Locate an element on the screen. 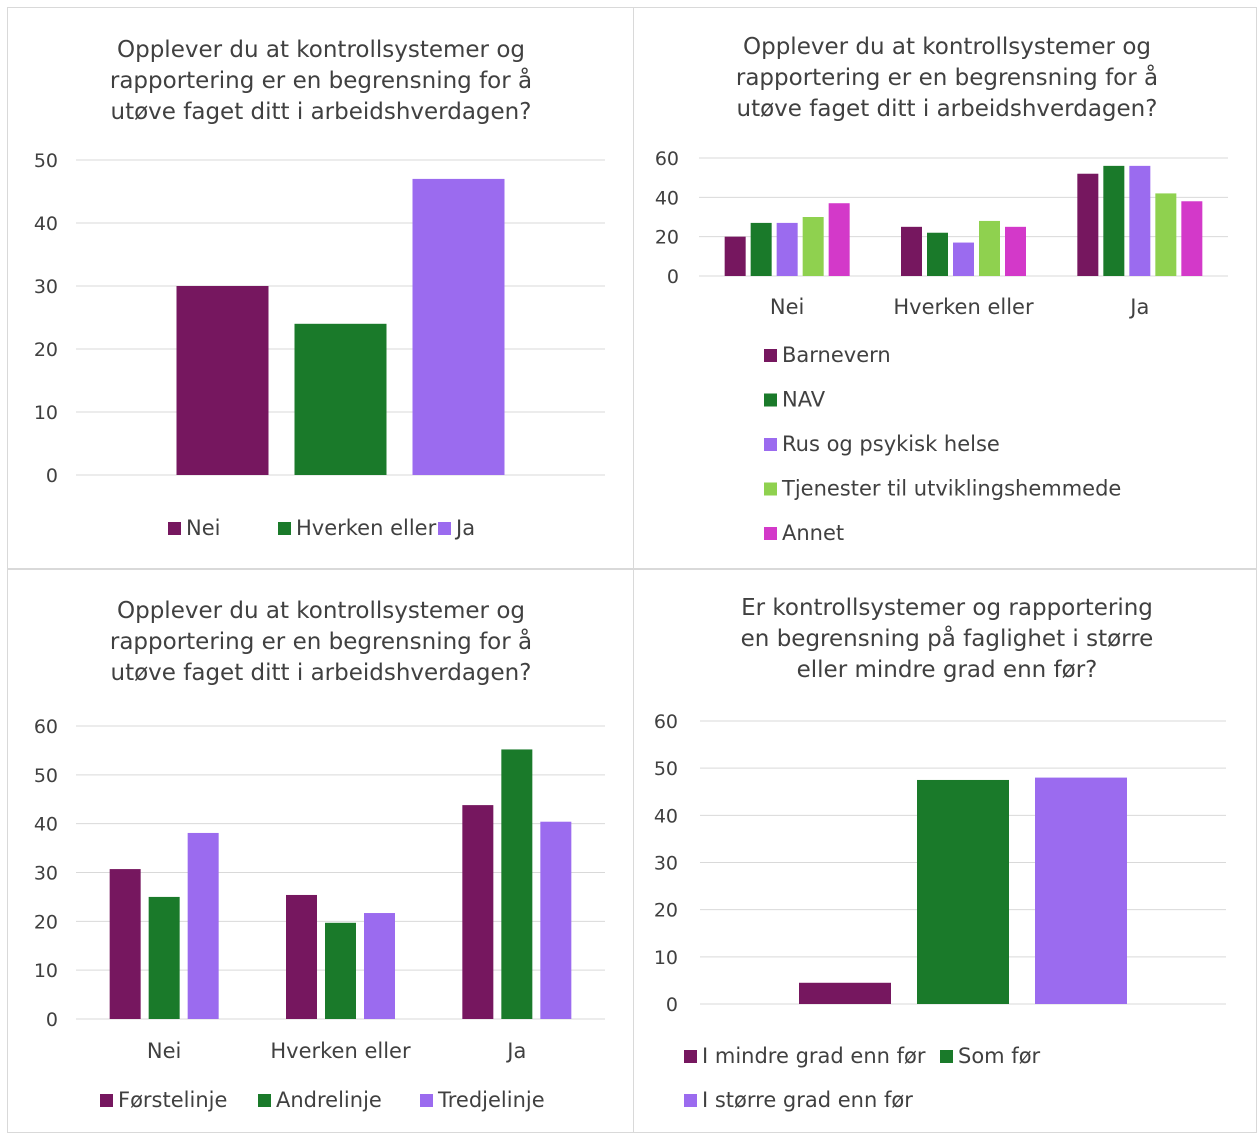 Image resolution: width=1257 pixels, height=1134 pixels. chart-title-line: en begrensning på faglighet i større is located at coordinates (947, 638).